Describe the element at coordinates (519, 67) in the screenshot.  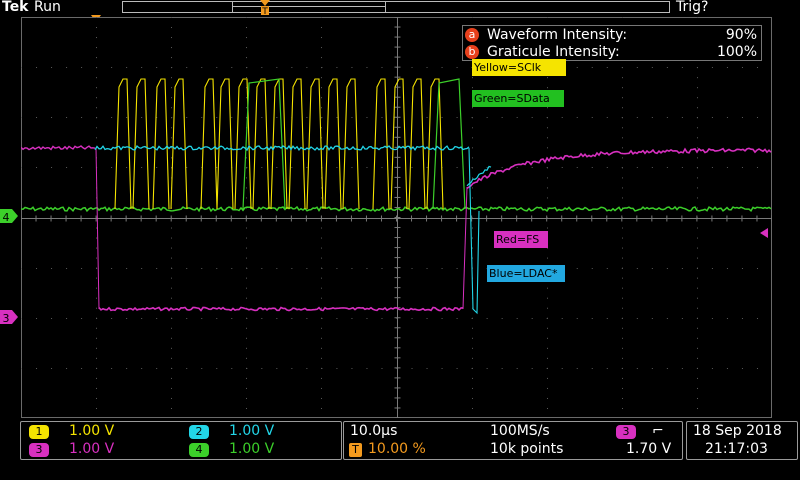
I see `annotation-yellow: Yellow=SClk` at that location.